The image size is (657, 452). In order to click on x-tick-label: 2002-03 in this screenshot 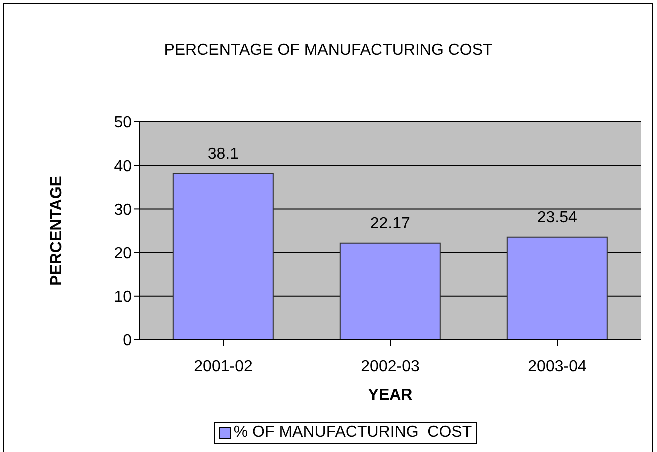, I will do `click(390, 367)`.